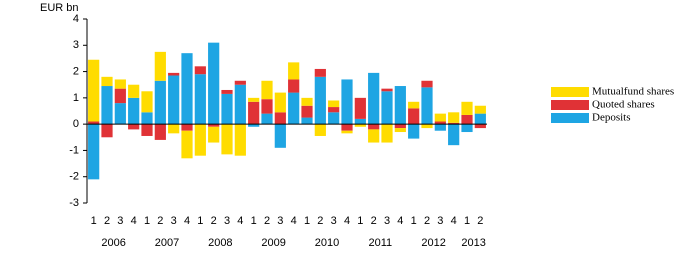 Image resolution: width=700 pixels, height=255 pixels. Describe the element at coordinates (623, 105) in the screenshot. I see `legend-label: Quoted shares` at that location.